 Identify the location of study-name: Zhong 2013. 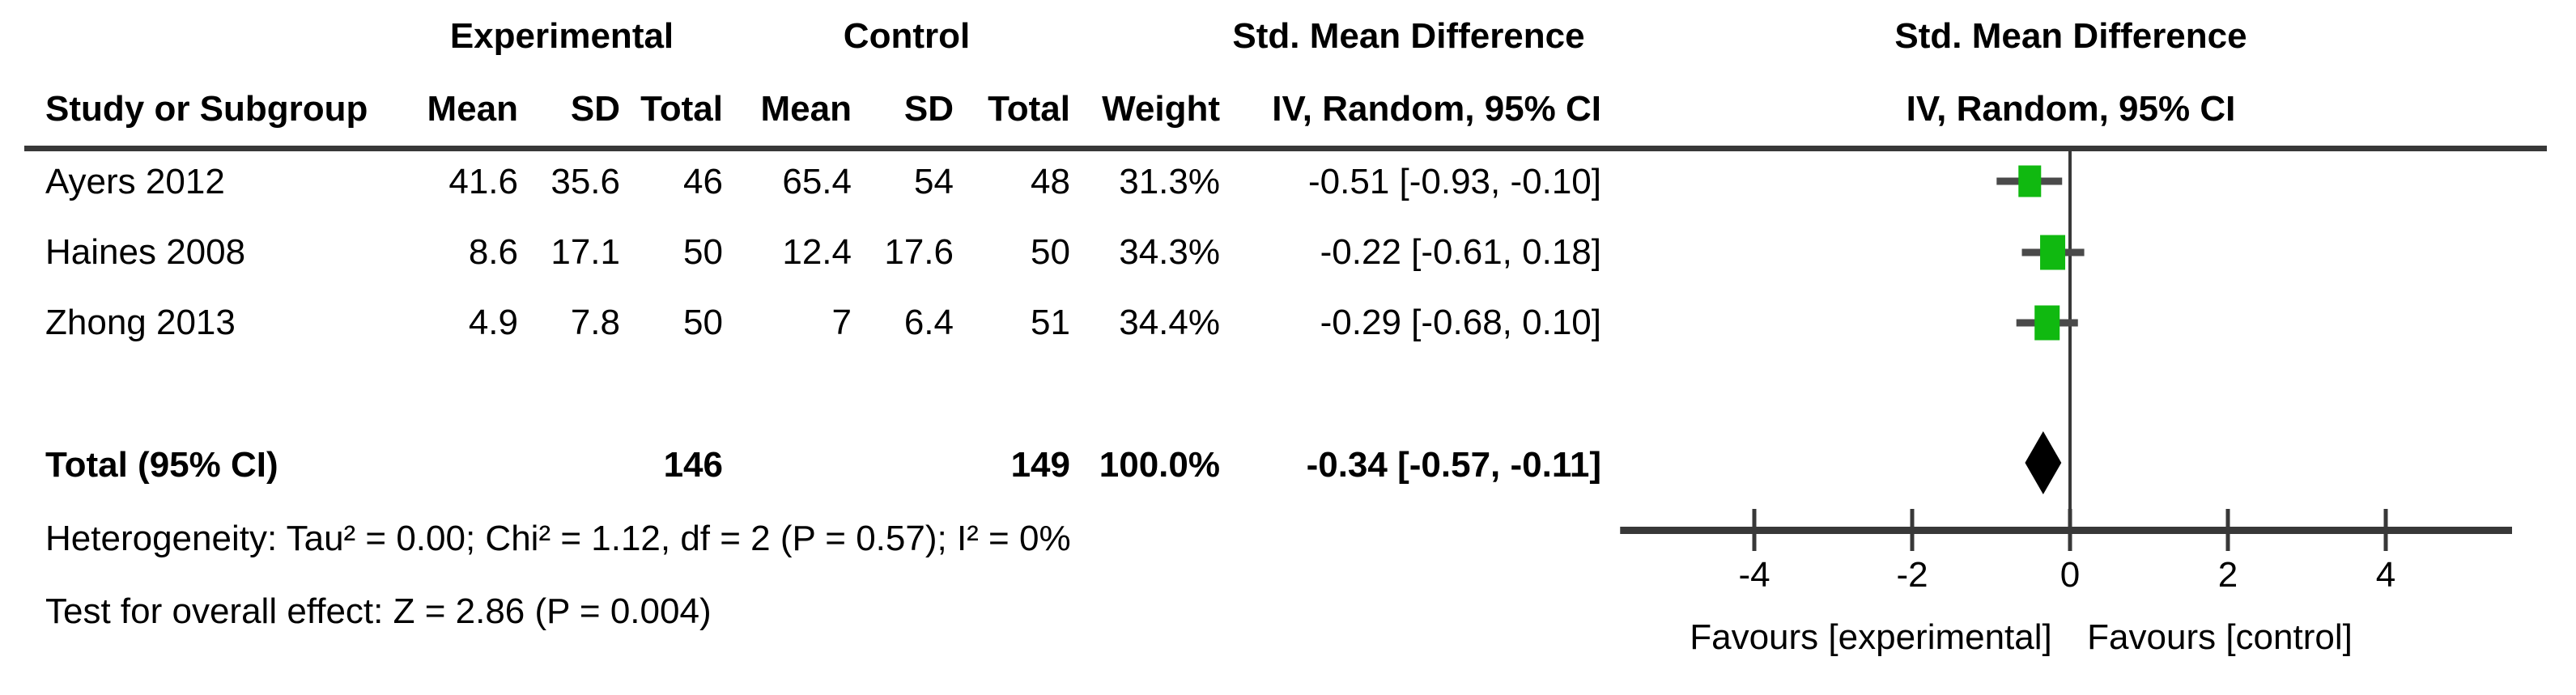
(141, 322).